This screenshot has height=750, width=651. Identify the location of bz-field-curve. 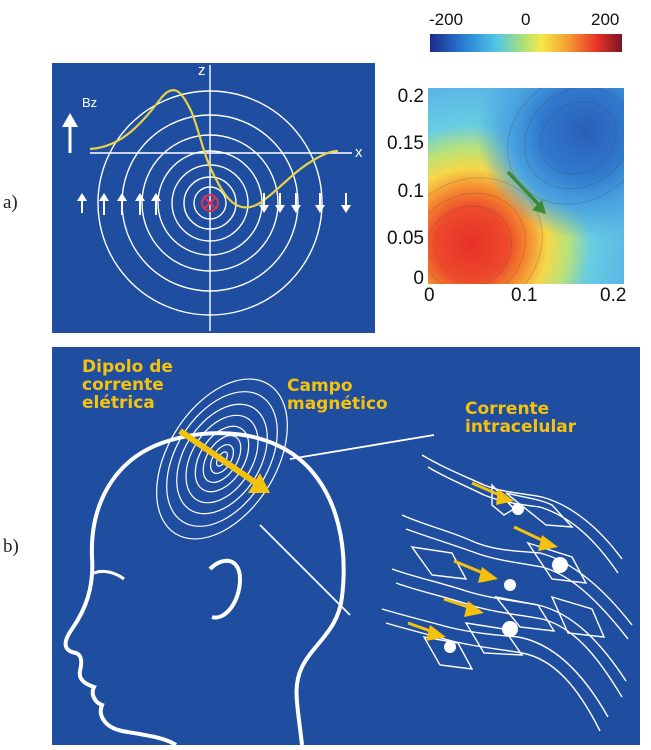
(214, 149).